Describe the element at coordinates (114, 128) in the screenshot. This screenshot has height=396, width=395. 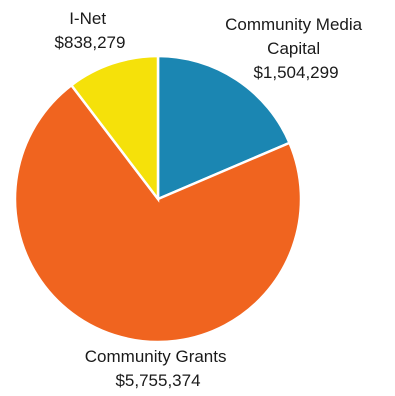
I see `pie-slice-i-net` at that location.